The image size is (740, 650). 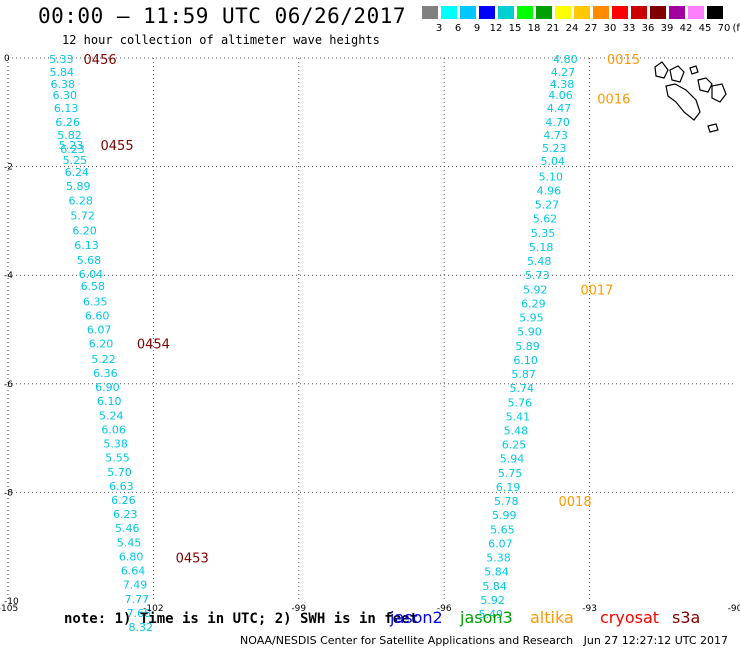 What do you see at coordinates (521, 388) in the screenshot?
I see `swh-value: 5.74` at bounding box center [521, 388].